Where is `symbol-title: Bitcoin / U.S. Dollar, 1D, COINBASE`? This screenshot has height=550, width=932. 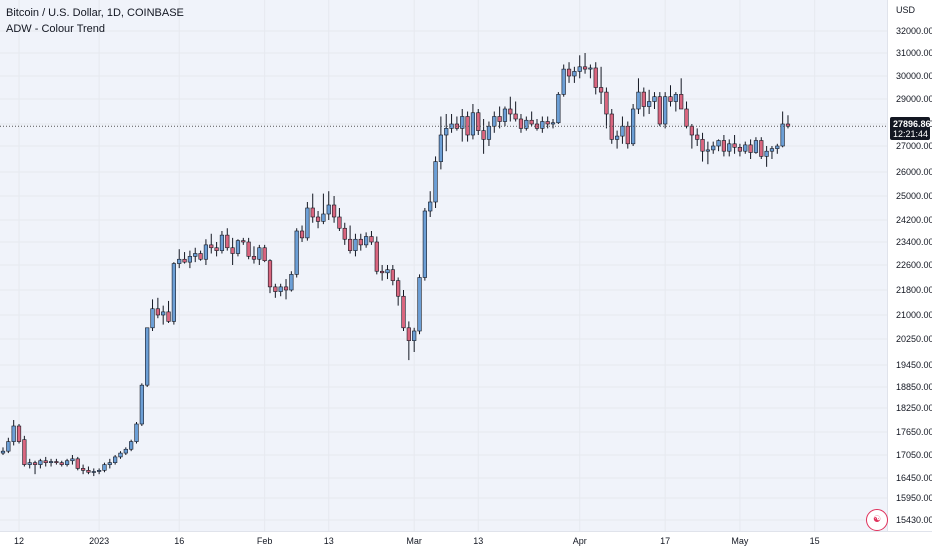 symbol-title: Bitcoin / U.S. Dollar, 1D, COINBASE is located at coordinates (95, 13).